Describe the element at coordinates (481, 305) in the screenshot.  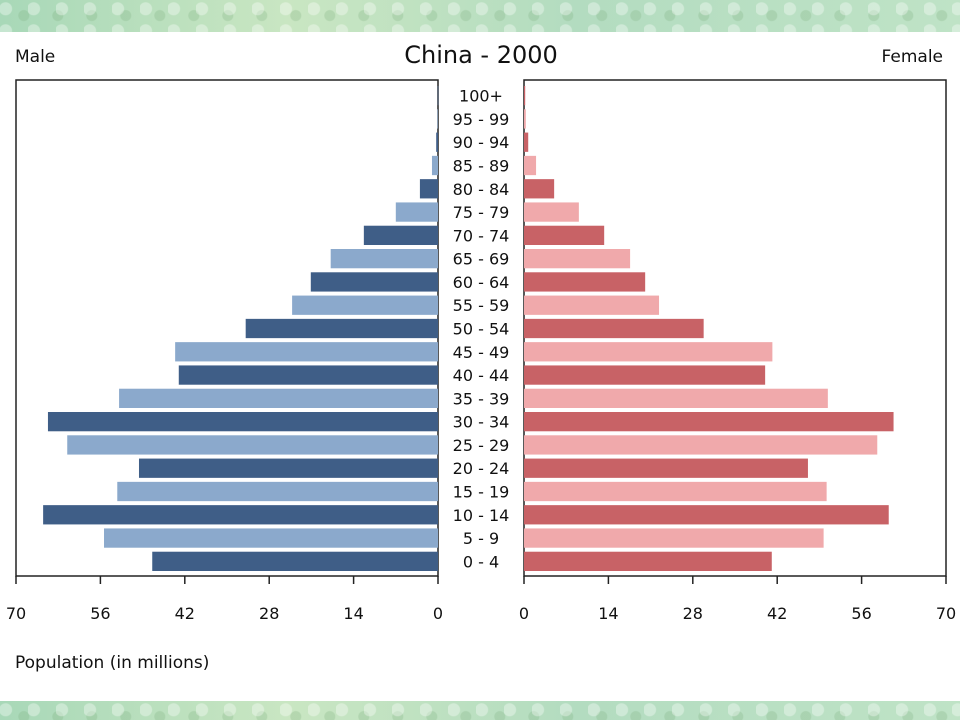
I see `age-group-label: 55 - 59` at that location.